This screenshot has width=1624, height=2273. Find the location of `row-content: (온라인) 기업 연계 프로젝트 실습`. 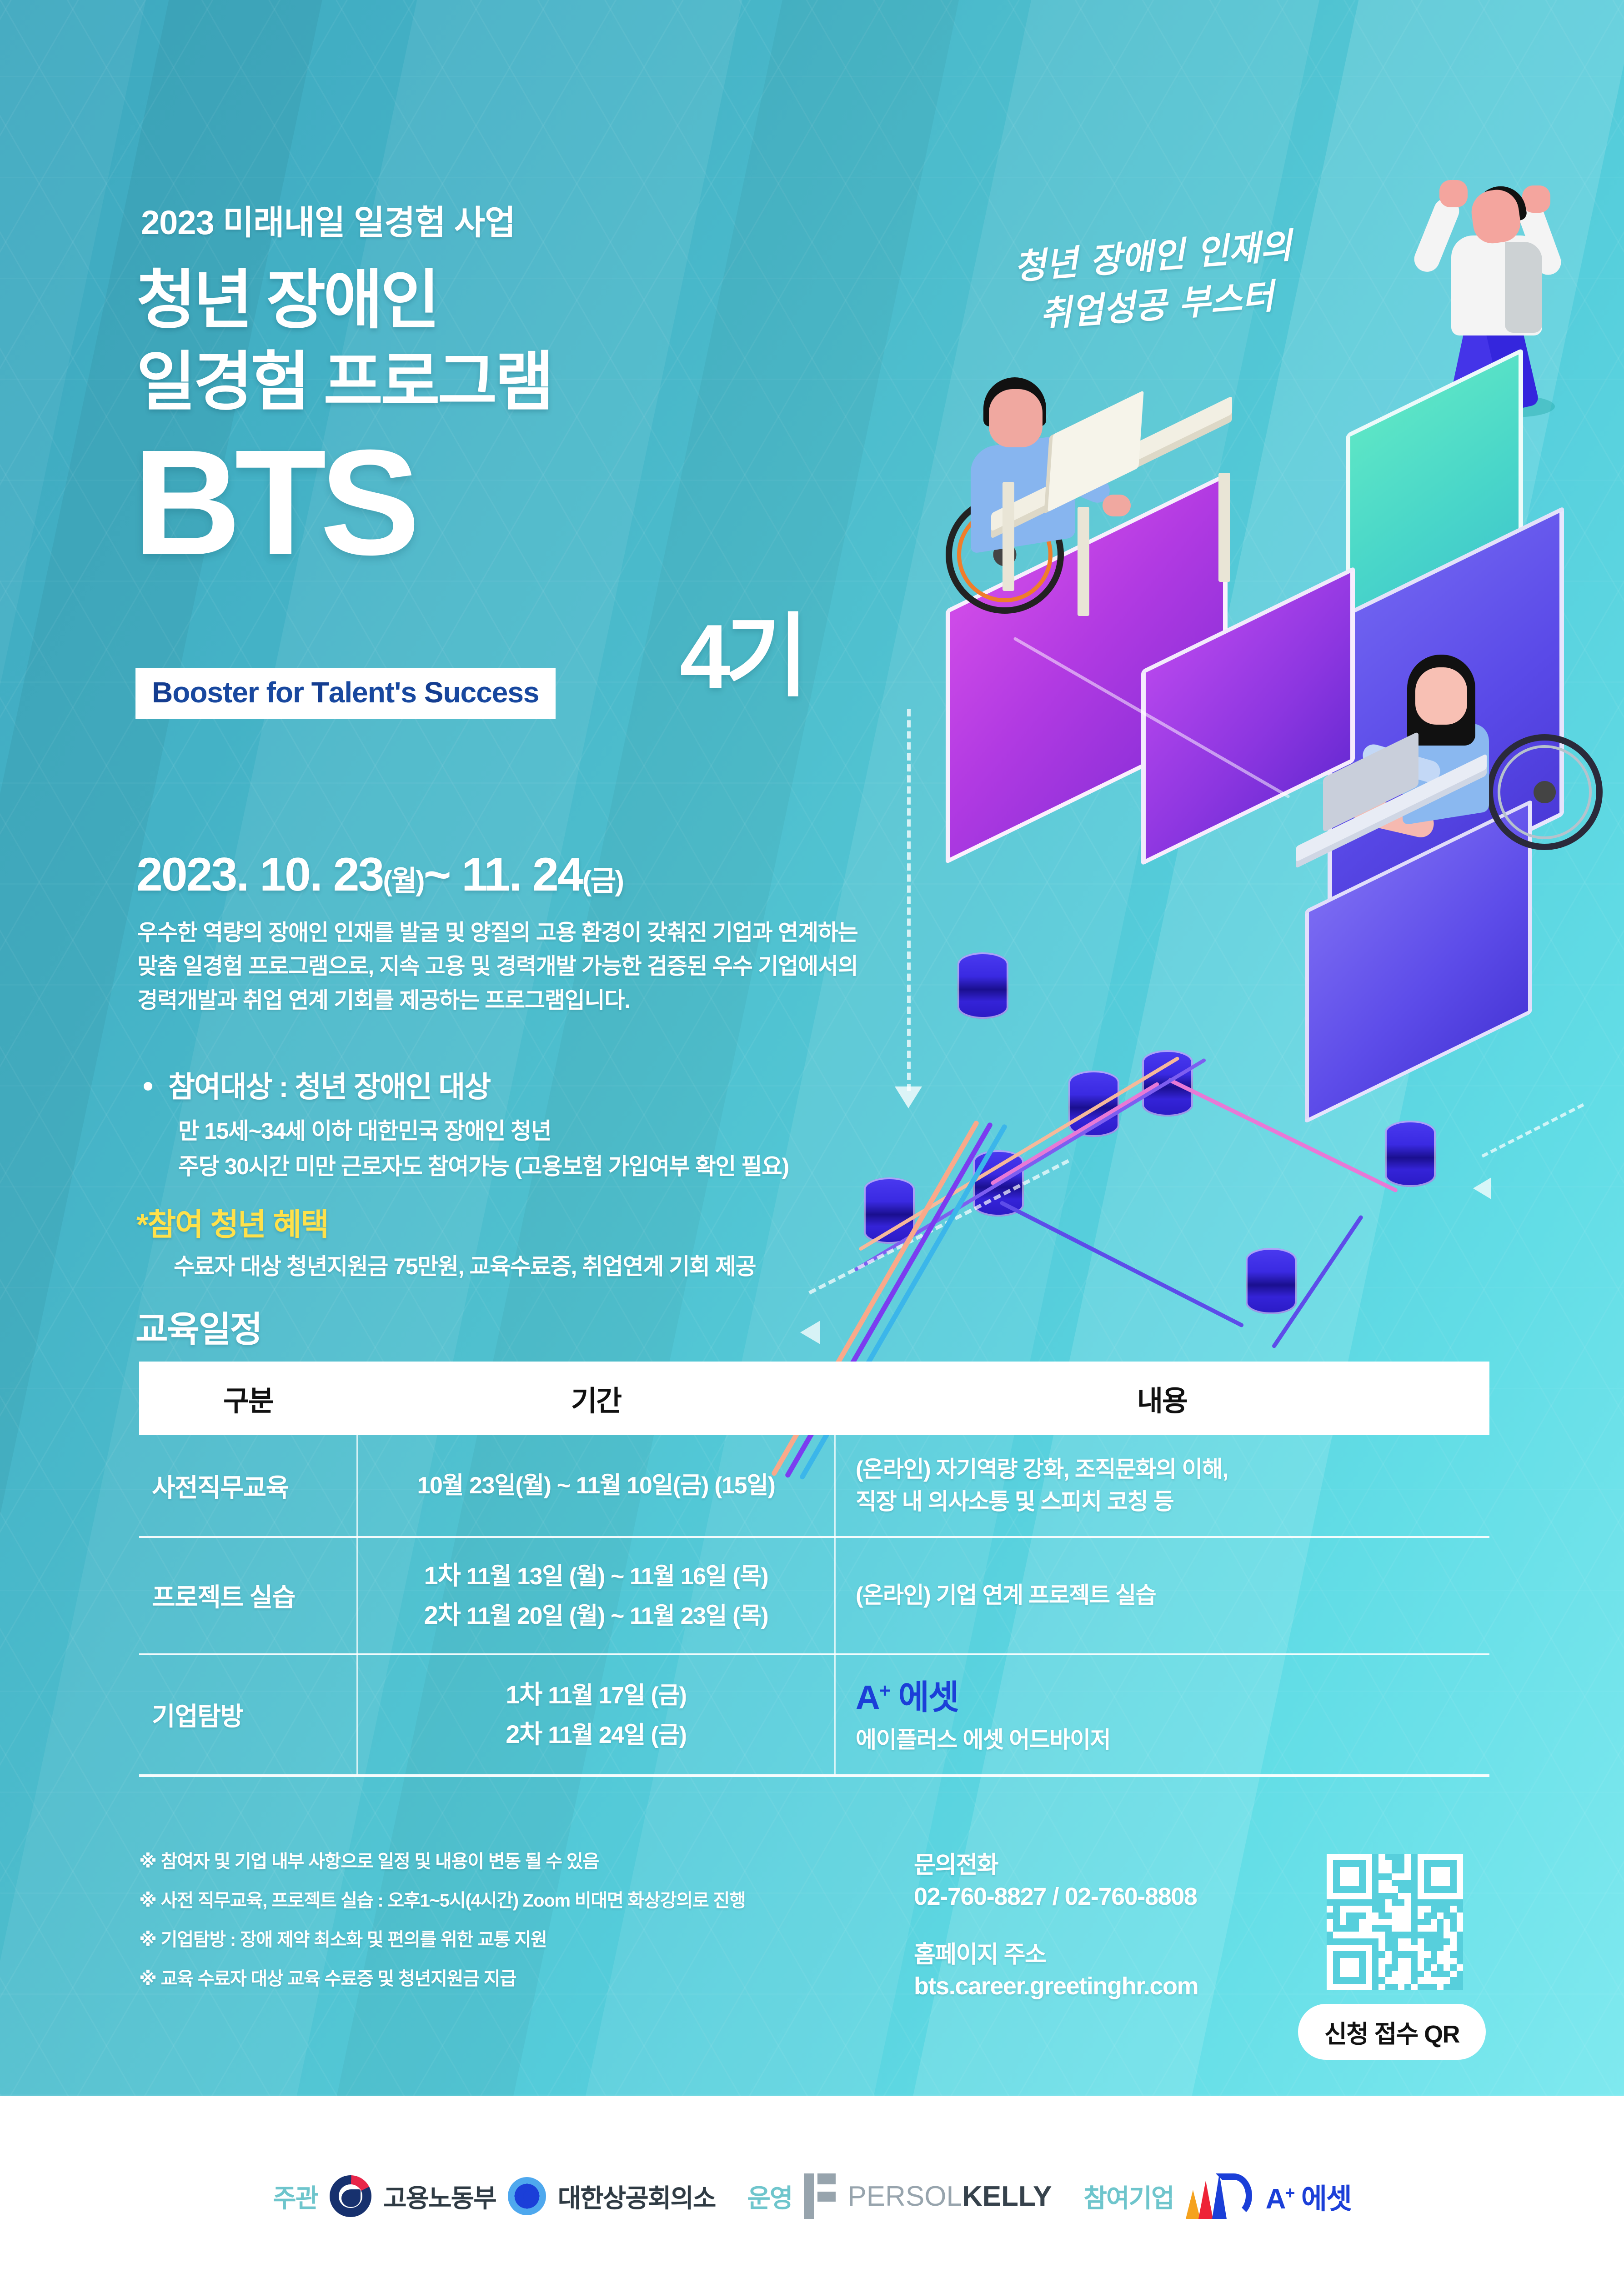

row-content: (온라인) 기업 연계 프로젝트 실습 is located at coordinates (1162, 1596).